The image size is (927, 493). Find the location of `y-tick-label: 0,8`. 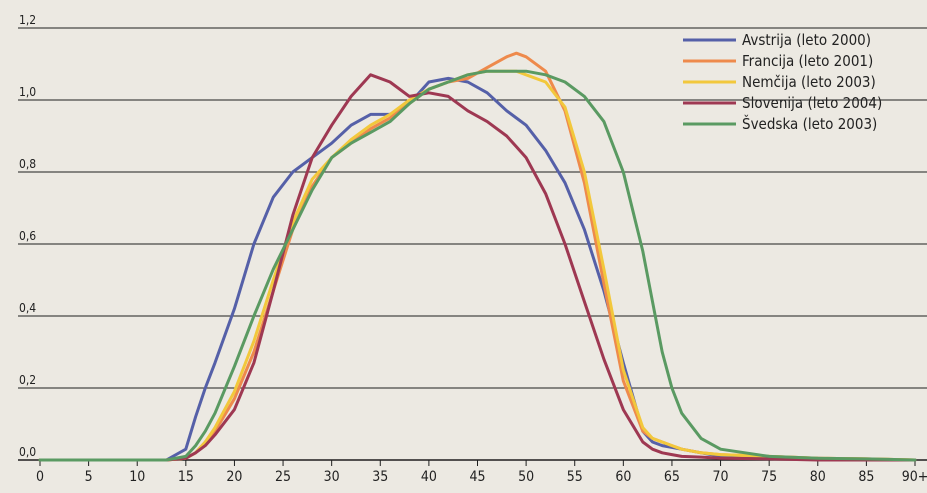

y-tick-label: 0,8 is located at coordinates (27, 164).